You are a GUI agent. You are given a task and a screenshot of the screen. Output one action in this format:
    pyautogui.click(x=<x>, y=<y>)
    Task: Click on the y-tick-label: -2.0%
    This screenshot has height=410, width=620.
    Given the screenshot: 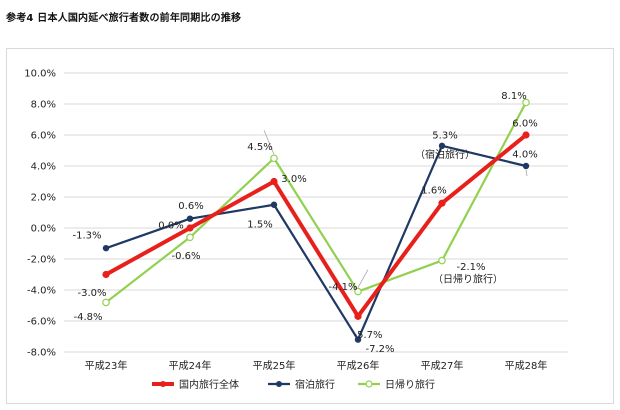 What is the action you would take?
    pyautogui.click(x=41, y=260)
    